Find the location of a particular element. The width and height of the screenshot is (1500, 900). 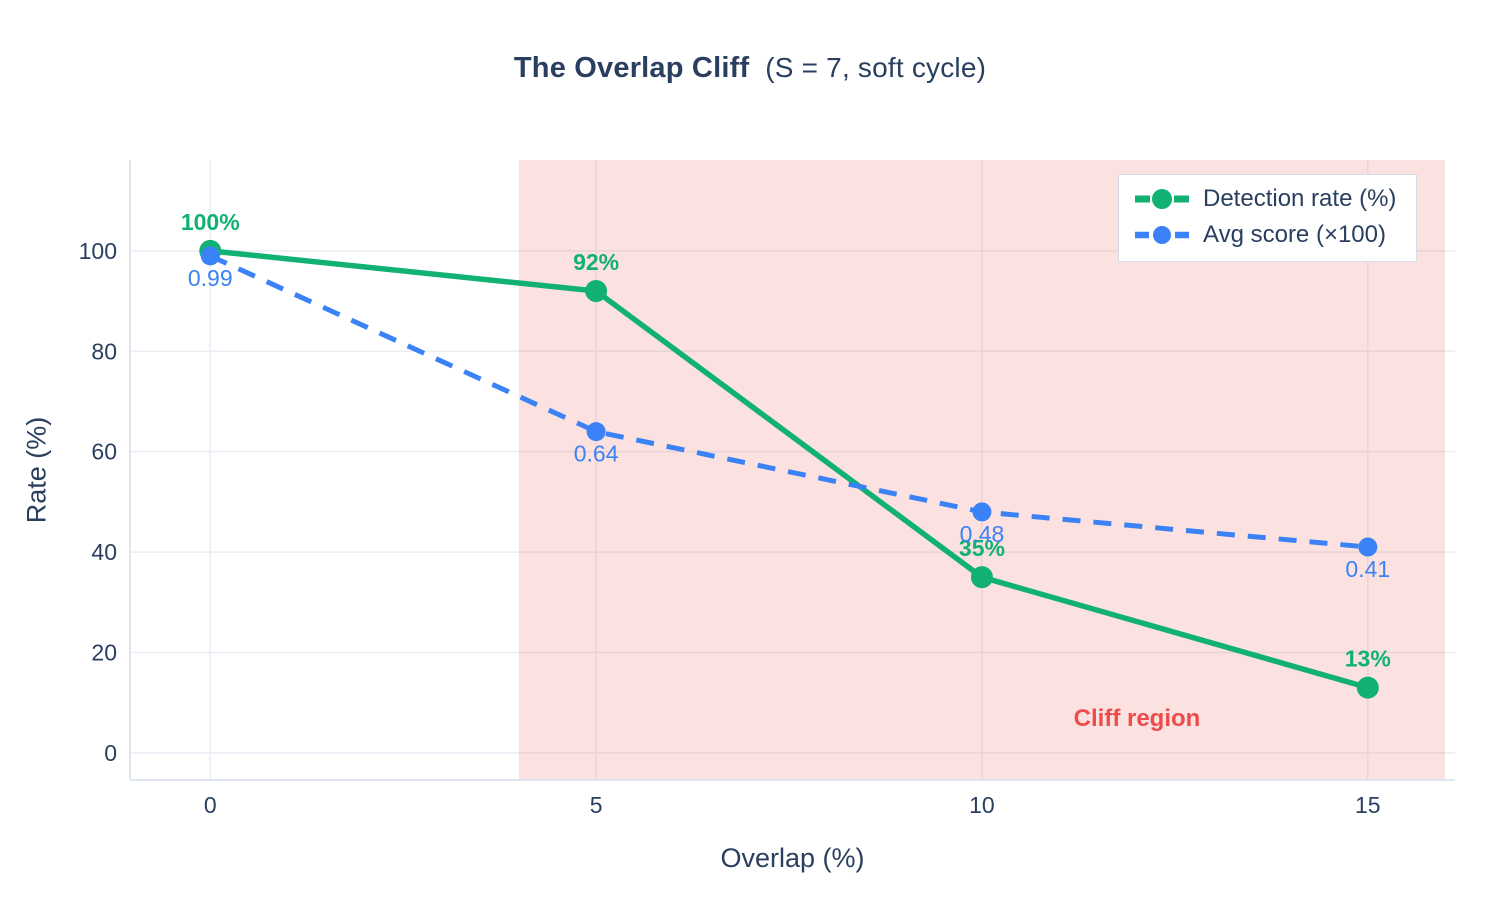

point-label: 0.41 is located at coordinates (1367, 569).